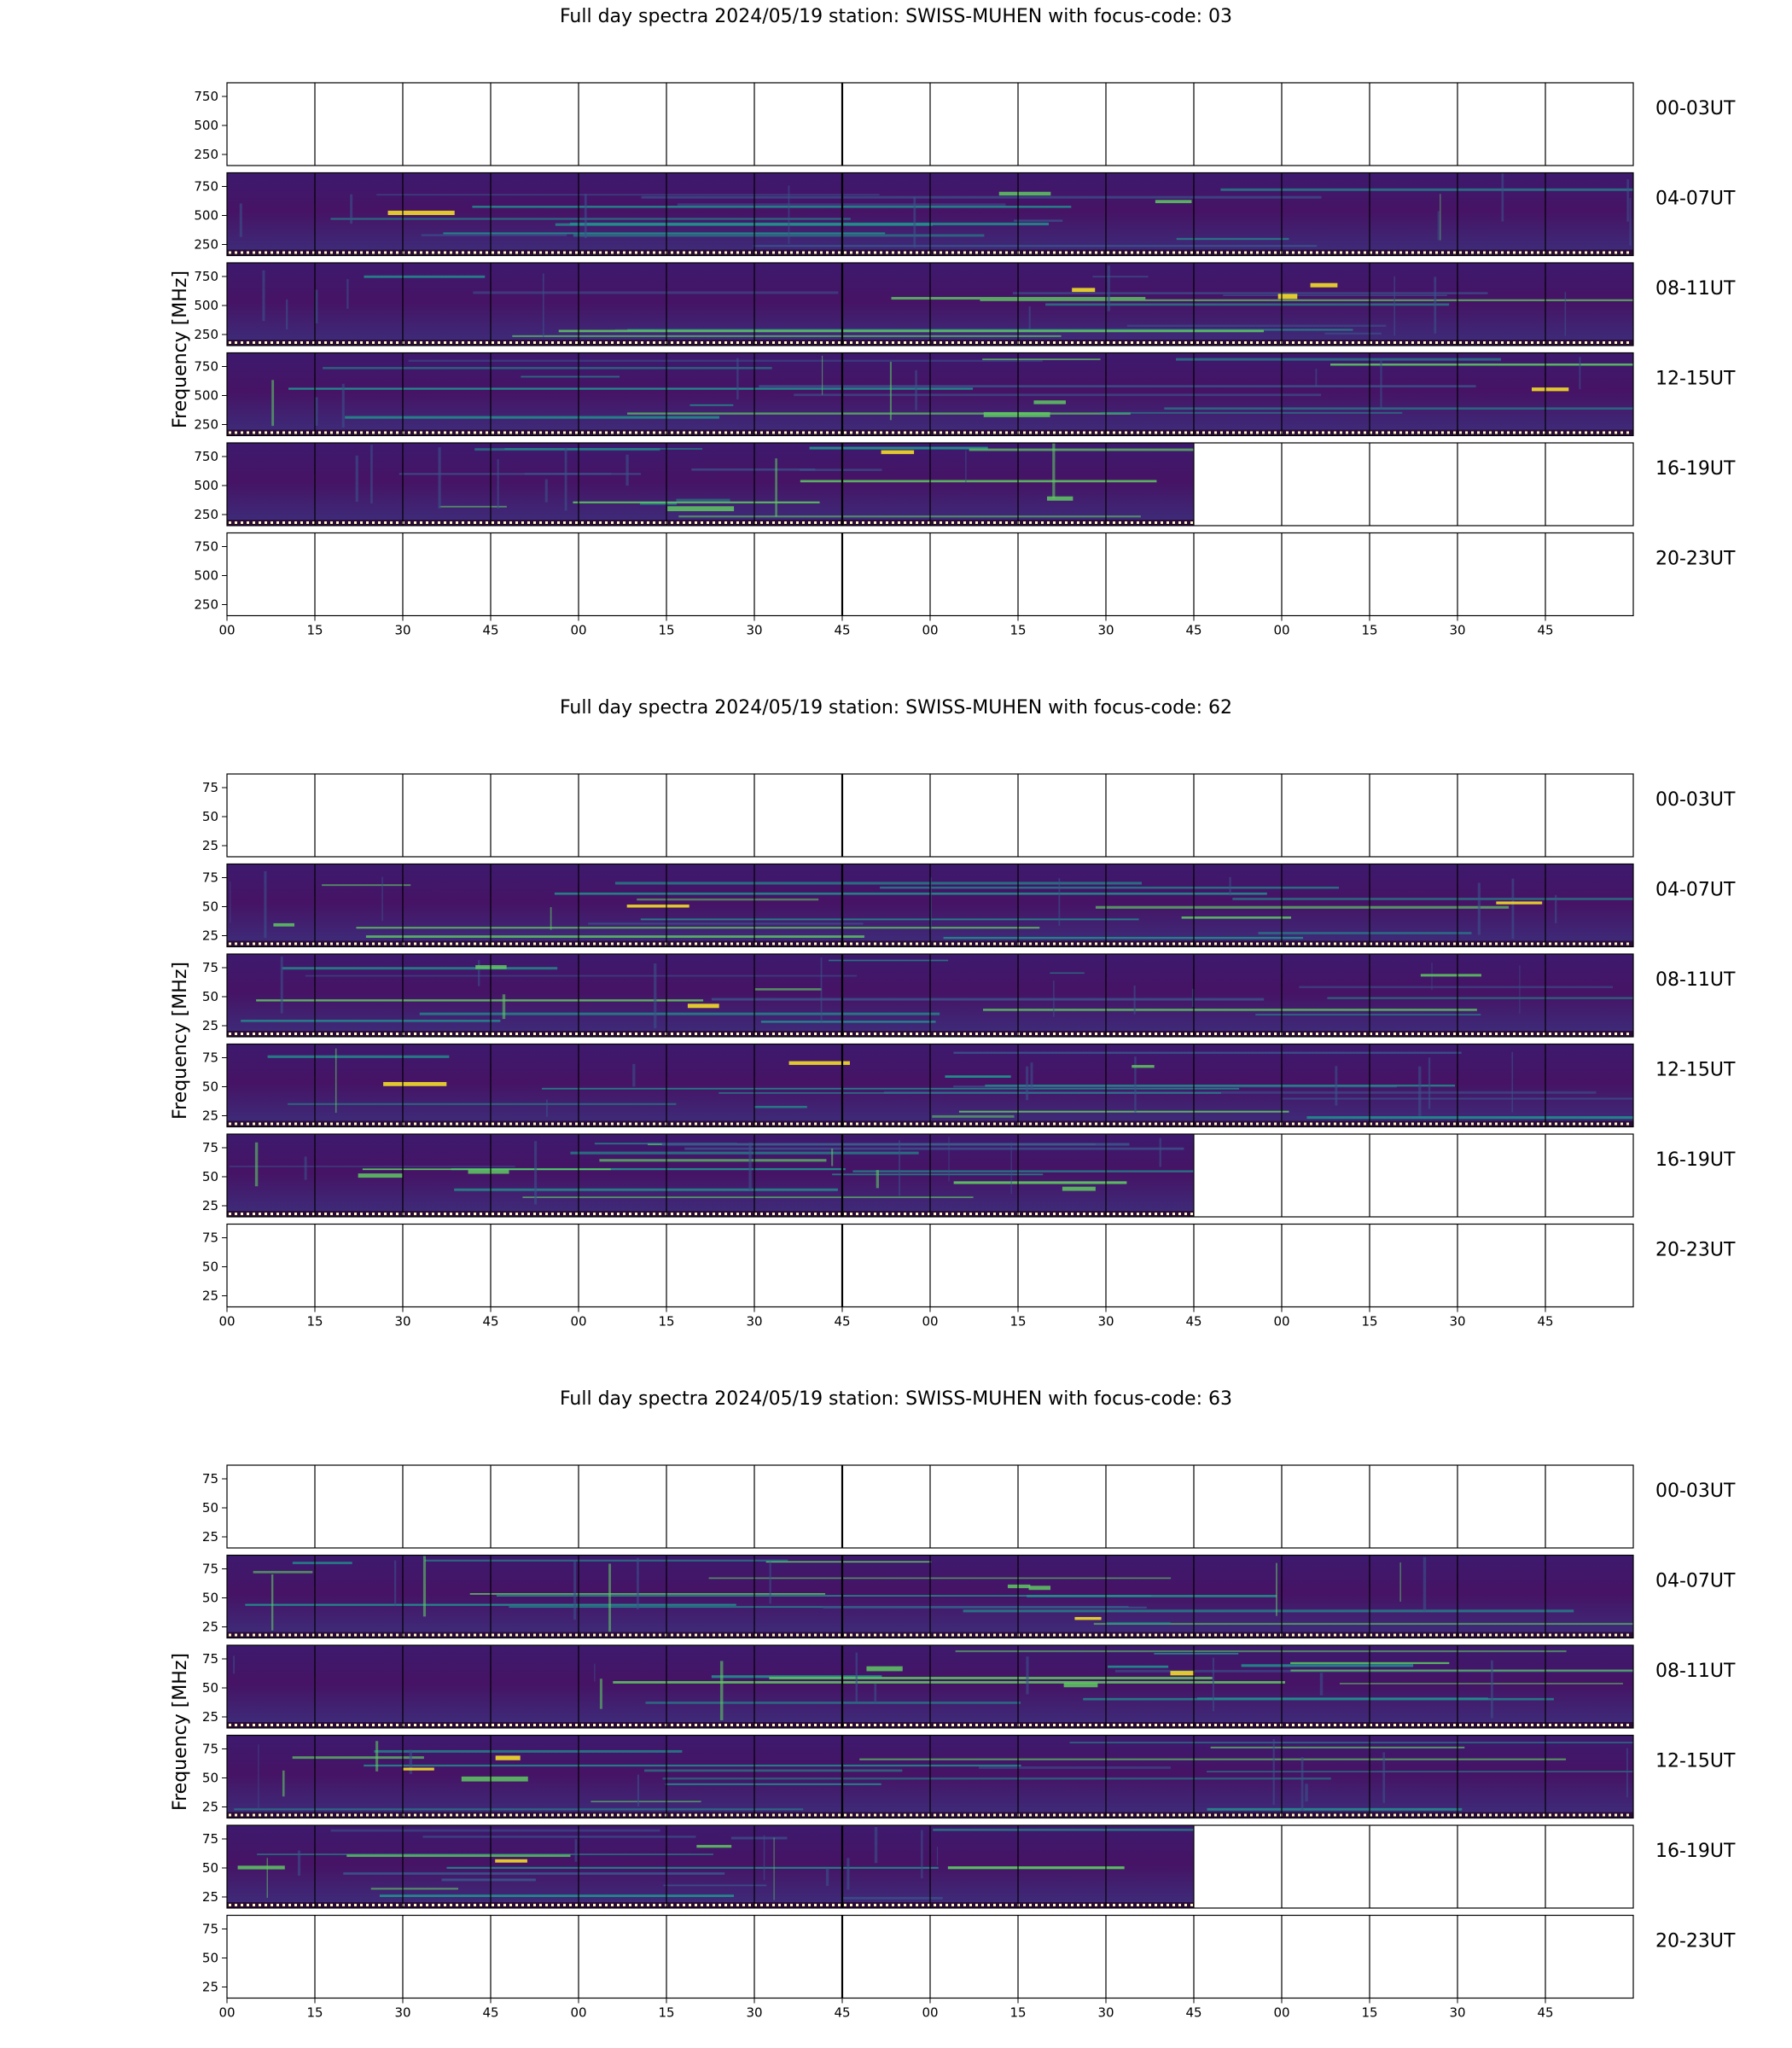 The height and width of the screenshot is (2048, 1792). I want to click on row-label: 04-07UT, so click(1695, 891).